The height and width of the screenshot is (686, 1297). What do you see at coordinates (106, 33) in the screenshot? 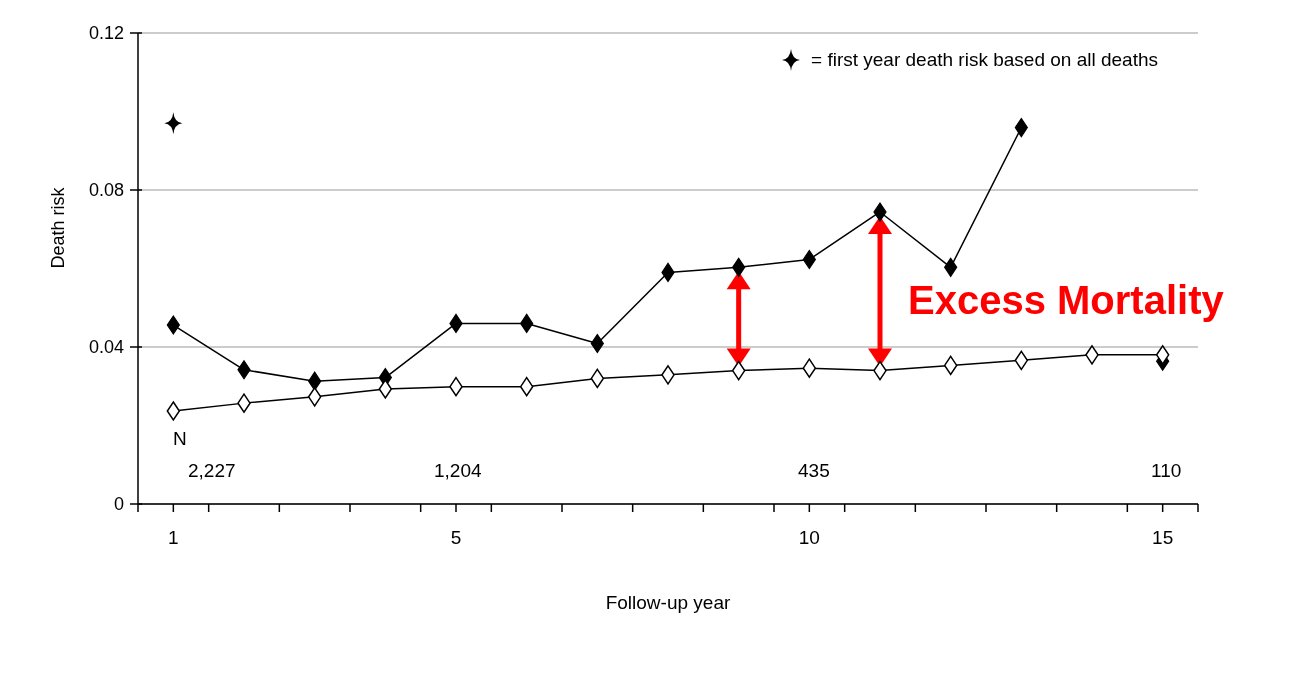
I see `y-tick-label: 0.12` at bounding box center [106, 33].